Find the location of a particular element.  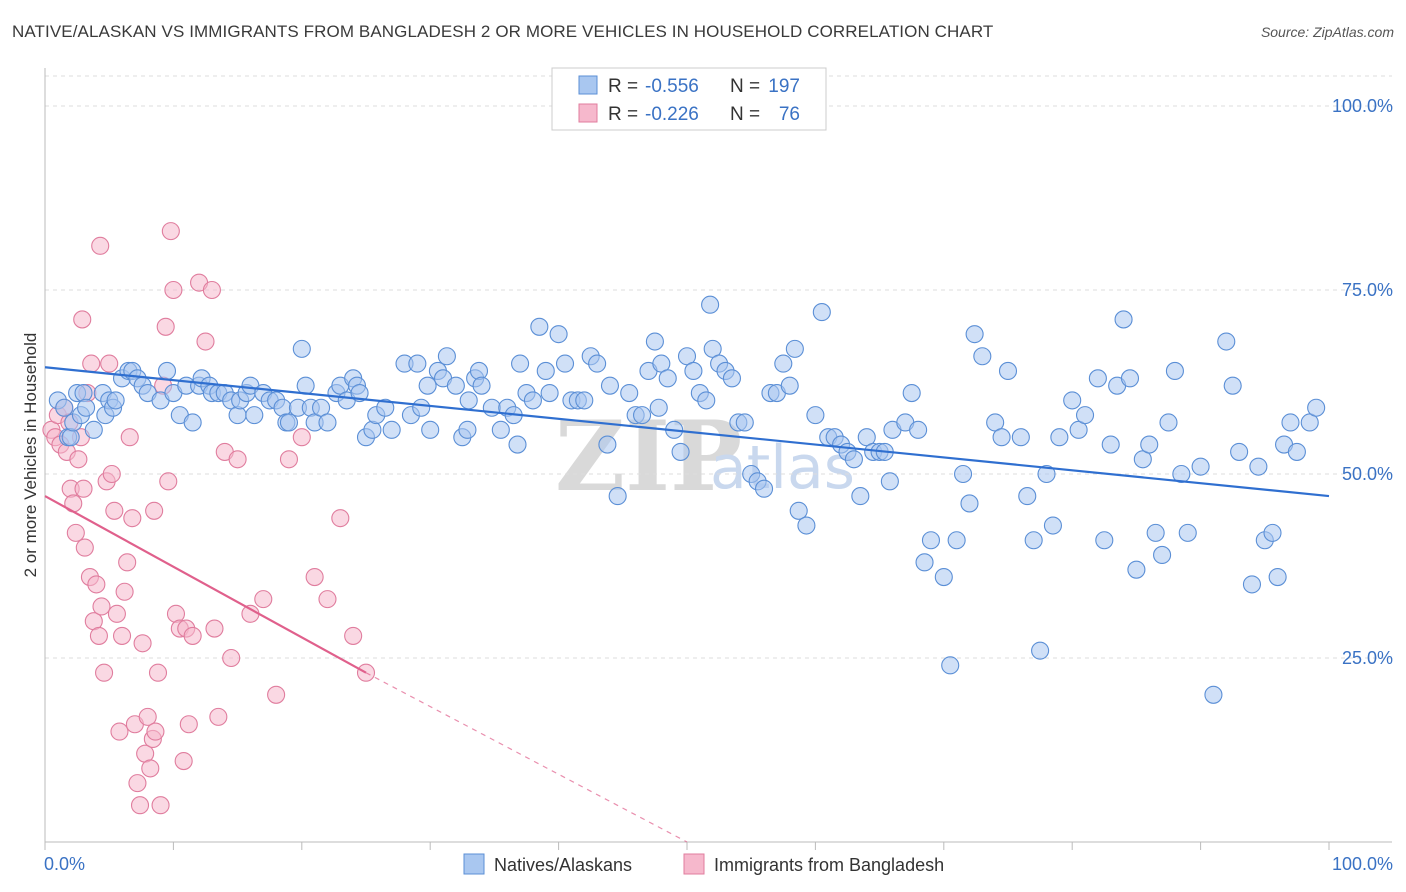

legend-natives-swatch is located at coordinates (474, 864).